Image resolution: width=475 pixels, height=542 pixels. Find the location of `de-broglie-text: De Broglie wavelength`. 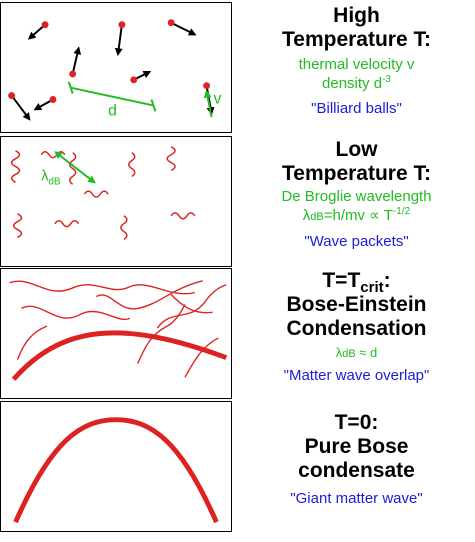

de-broglie-text: De Broglie wavelength is located at coordinates (356, 196).